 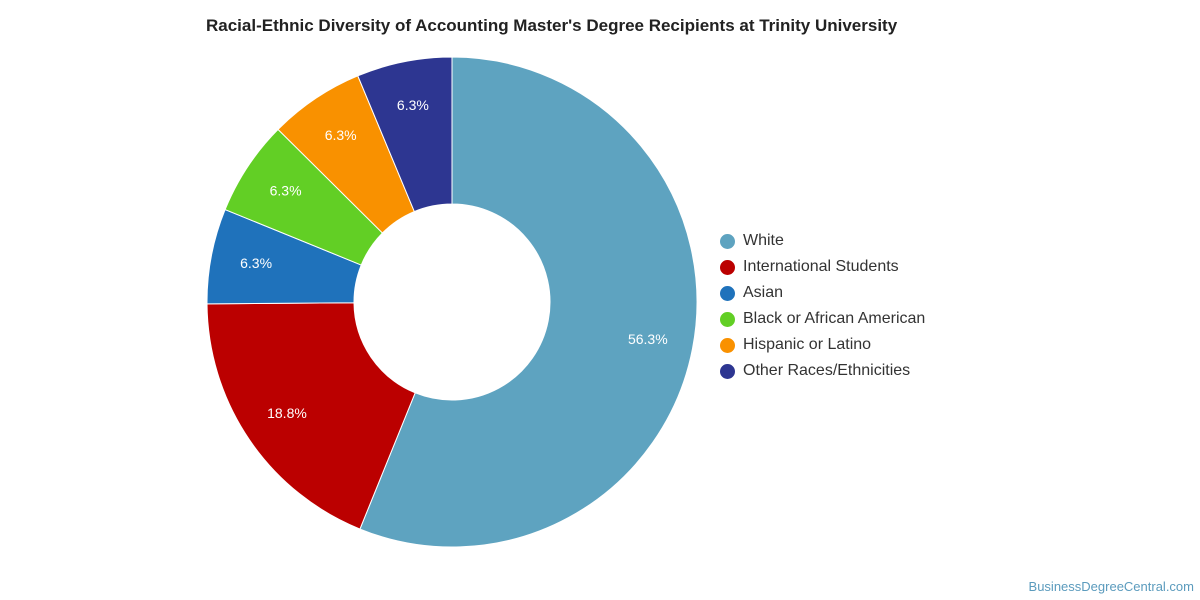 I want to click on legend-item: Other Races/Ethnicities, so click(x=822, y=371).